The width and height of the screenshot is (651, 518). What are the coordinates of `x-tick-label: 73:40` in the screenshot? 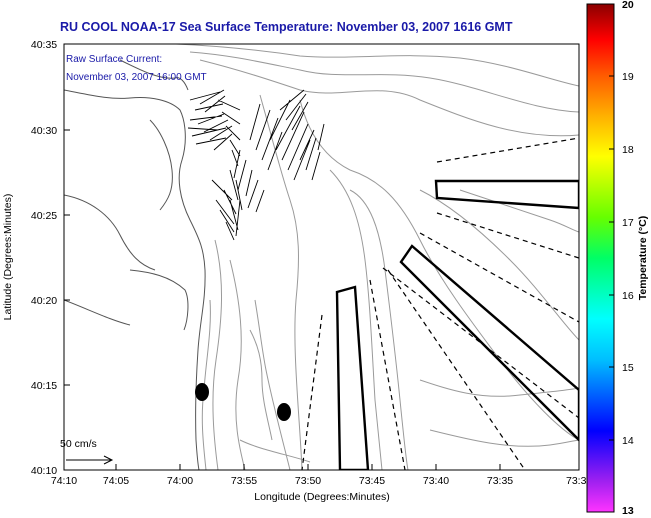 It's located at (436, 481).